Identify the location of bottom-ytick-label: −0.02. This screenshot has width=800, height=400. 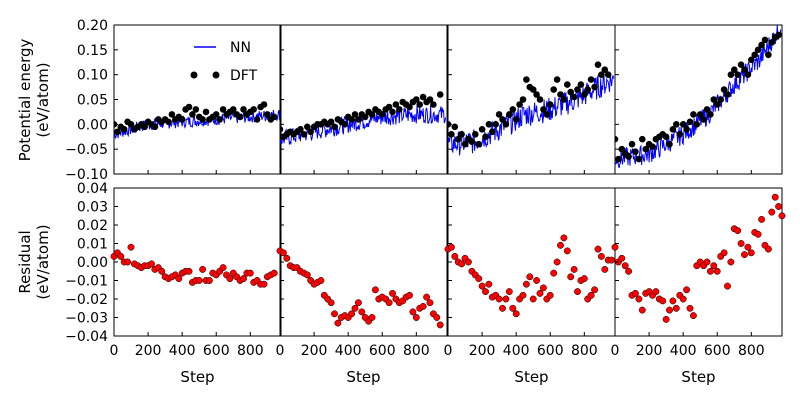
(86, 300).